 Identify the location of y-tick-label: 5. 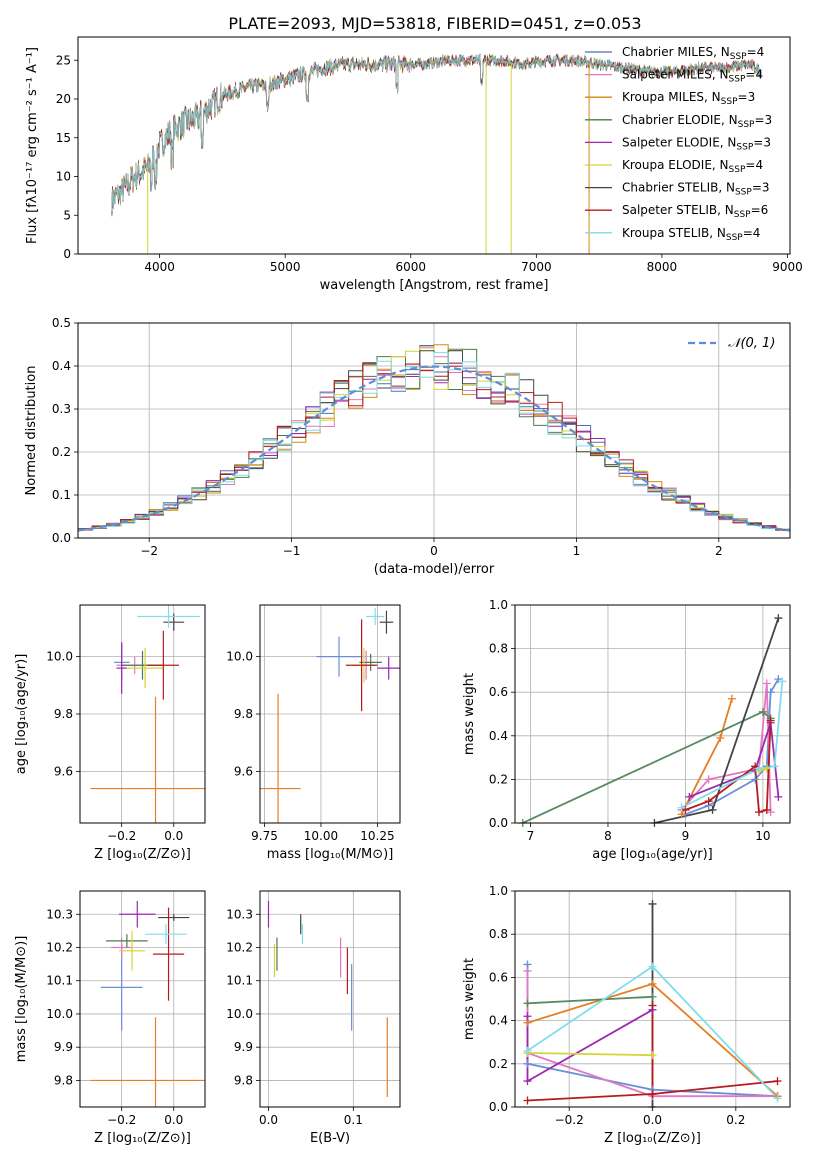
(67, 215).